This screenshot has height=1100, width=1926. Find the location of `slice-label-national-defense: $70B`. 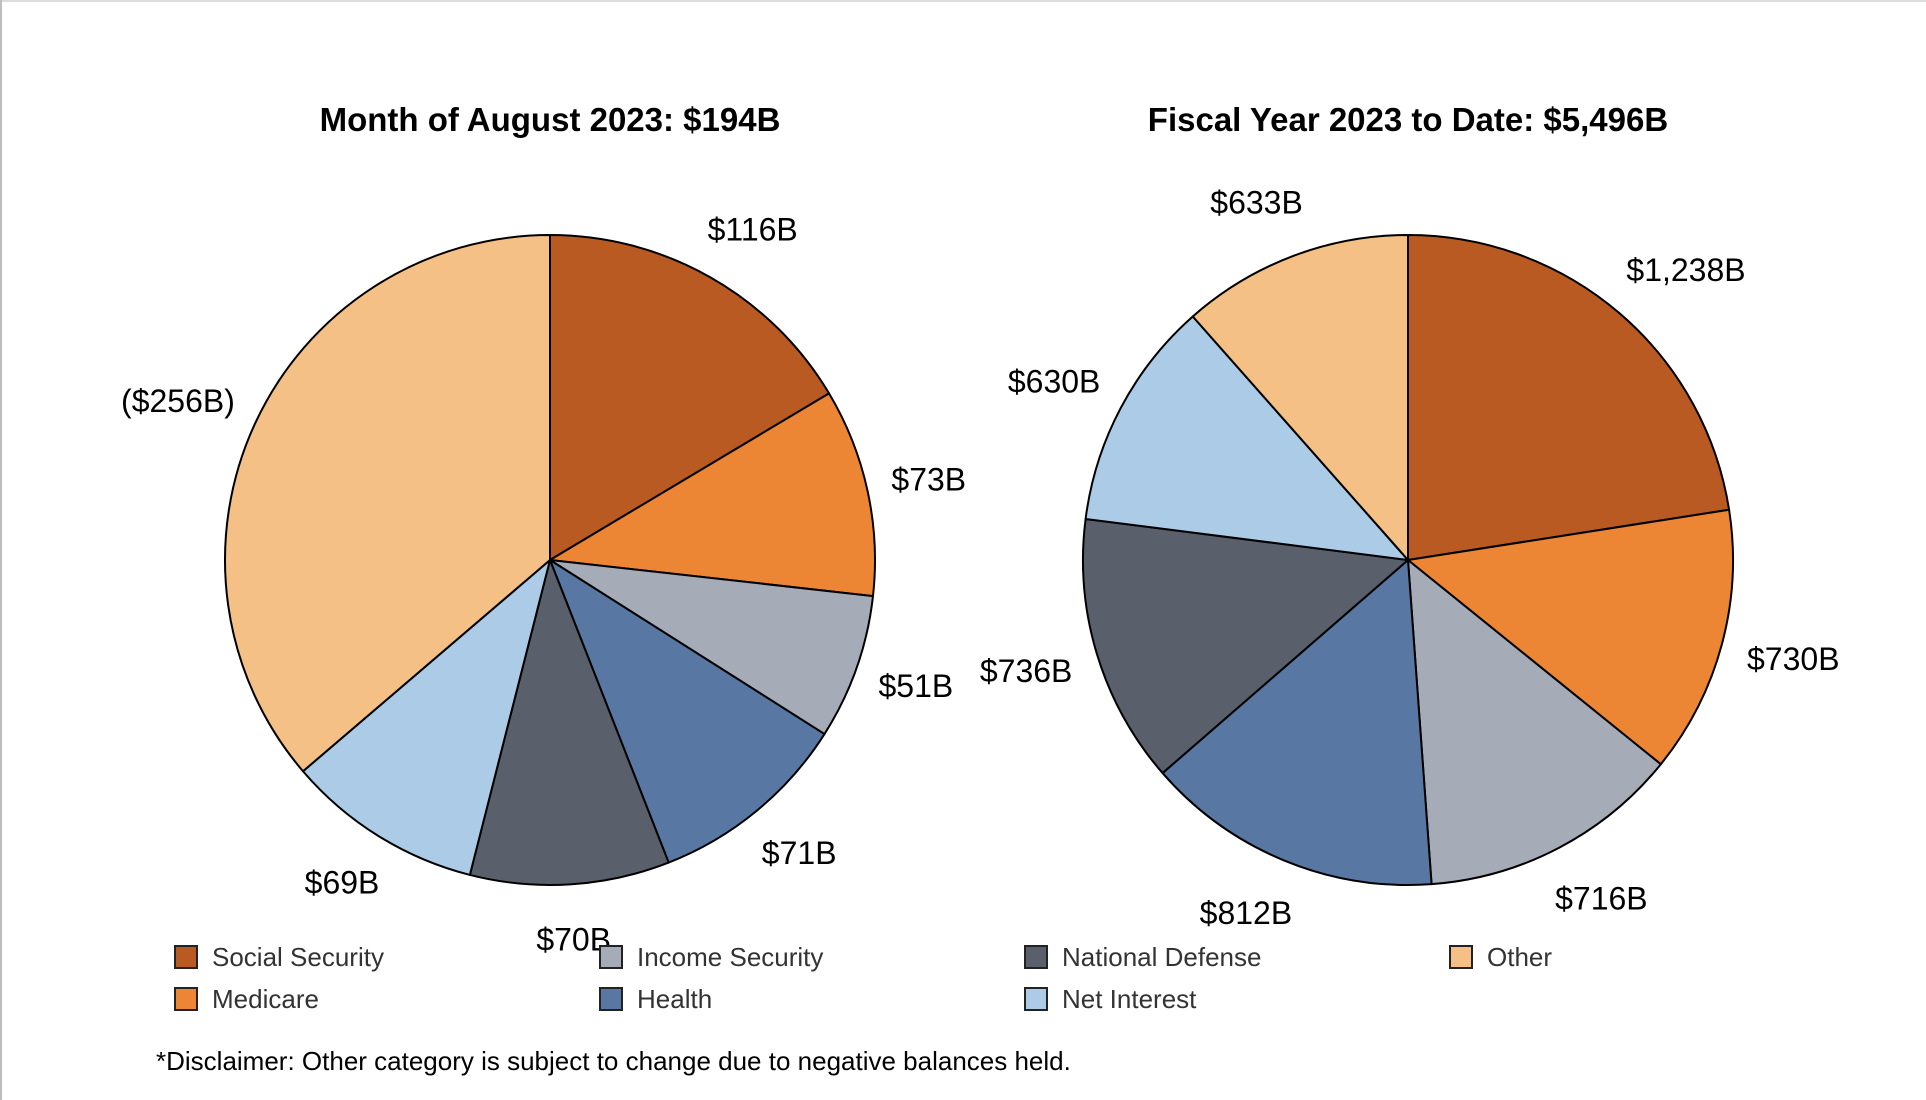

slice-label-national-defense: $70B is located at coordinates (573, 939).